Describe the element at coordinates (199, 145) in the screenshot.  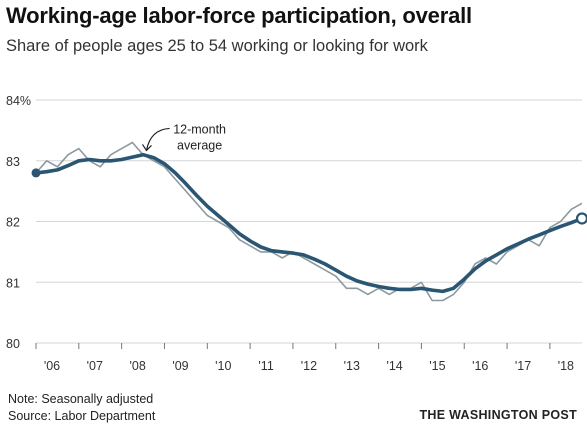
I see `annotation-label: average` at that location.